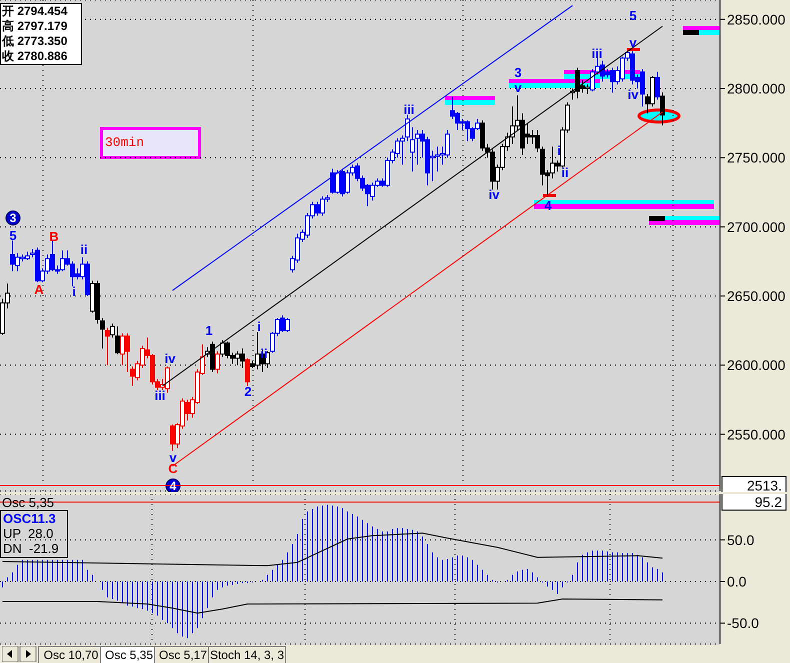 This screenshot has height=663, width=790. What do you see at coordinates (764, 485) in the screenshot?
I see `ref-line-label: 2513.` at bounding box center [764, 485].